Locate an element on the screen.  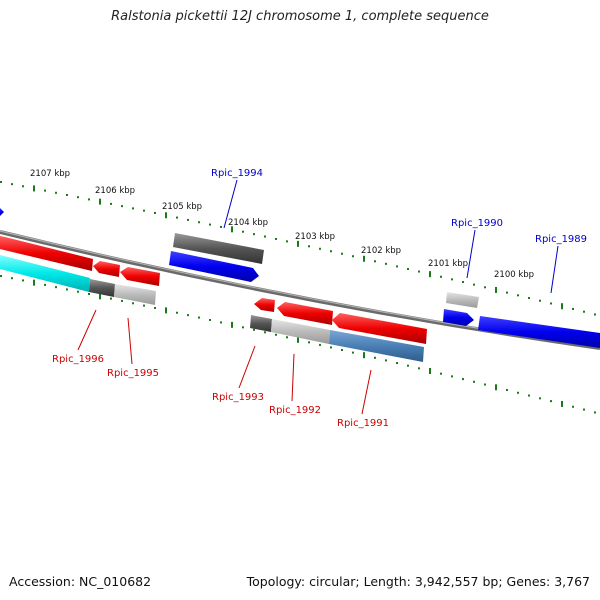
gene-rpic-1990 is located at coordinates (458, 317).